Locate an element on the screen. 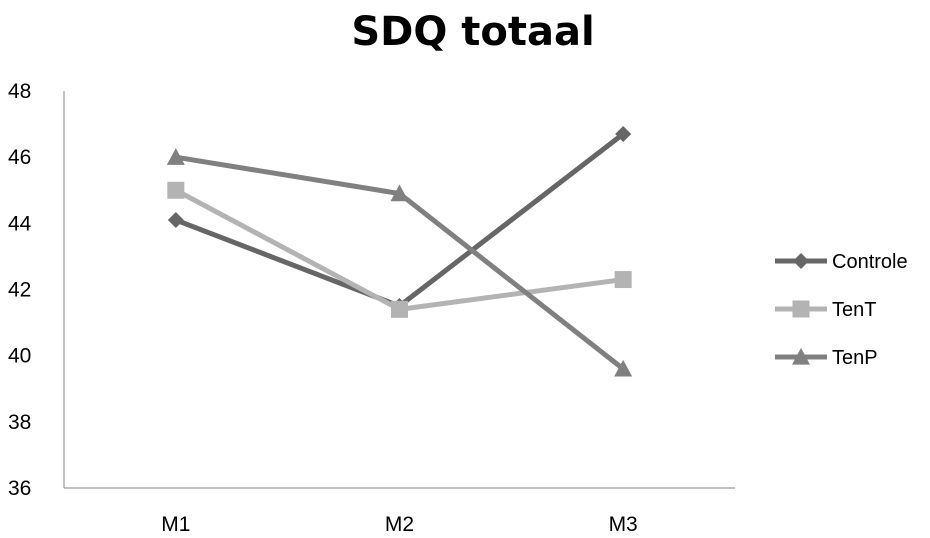 The image size is (930, 538). y-tick-label: 44 is located at coordinates (20, 223).